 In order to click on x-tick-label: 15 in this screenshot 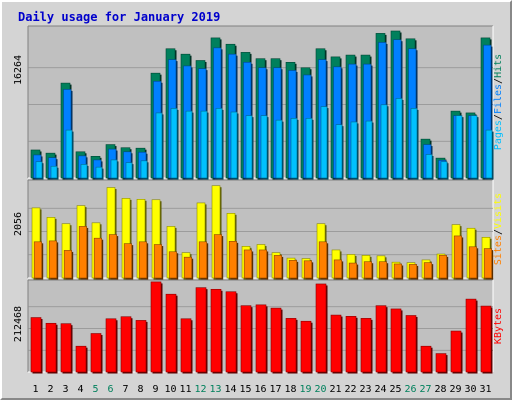, I will do `click(245, 389)`.